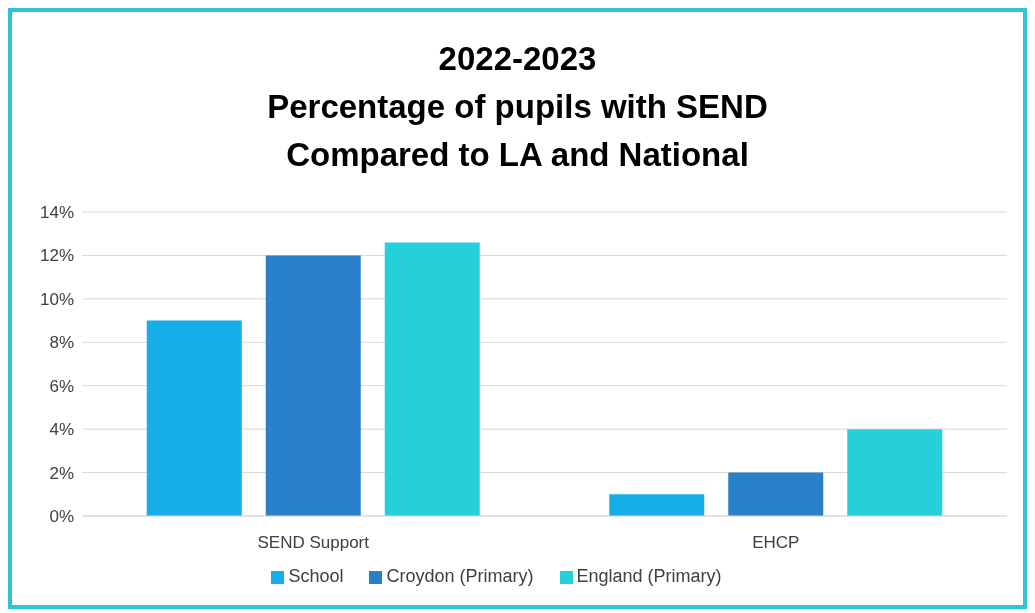  I want to click on x-tick-label: EHCP, so click(776, 543).